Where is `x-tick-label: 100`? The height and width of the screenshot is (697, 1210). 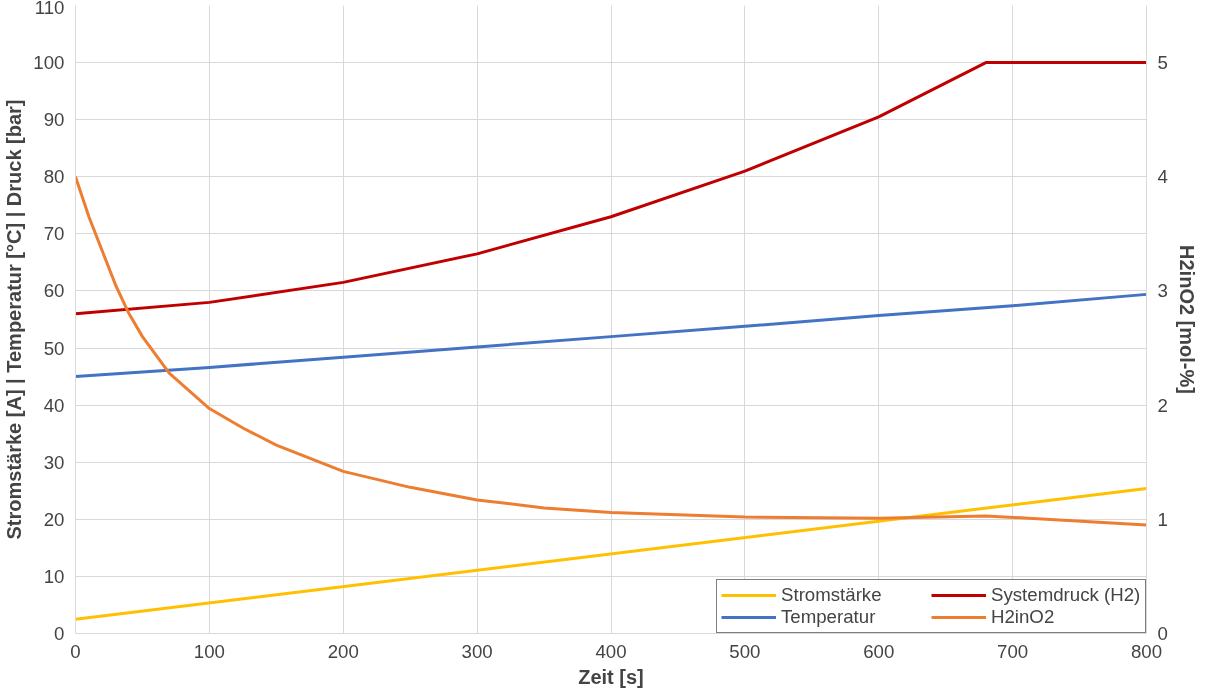 x-tick-label: 100 is located at coordinates (209, 651).